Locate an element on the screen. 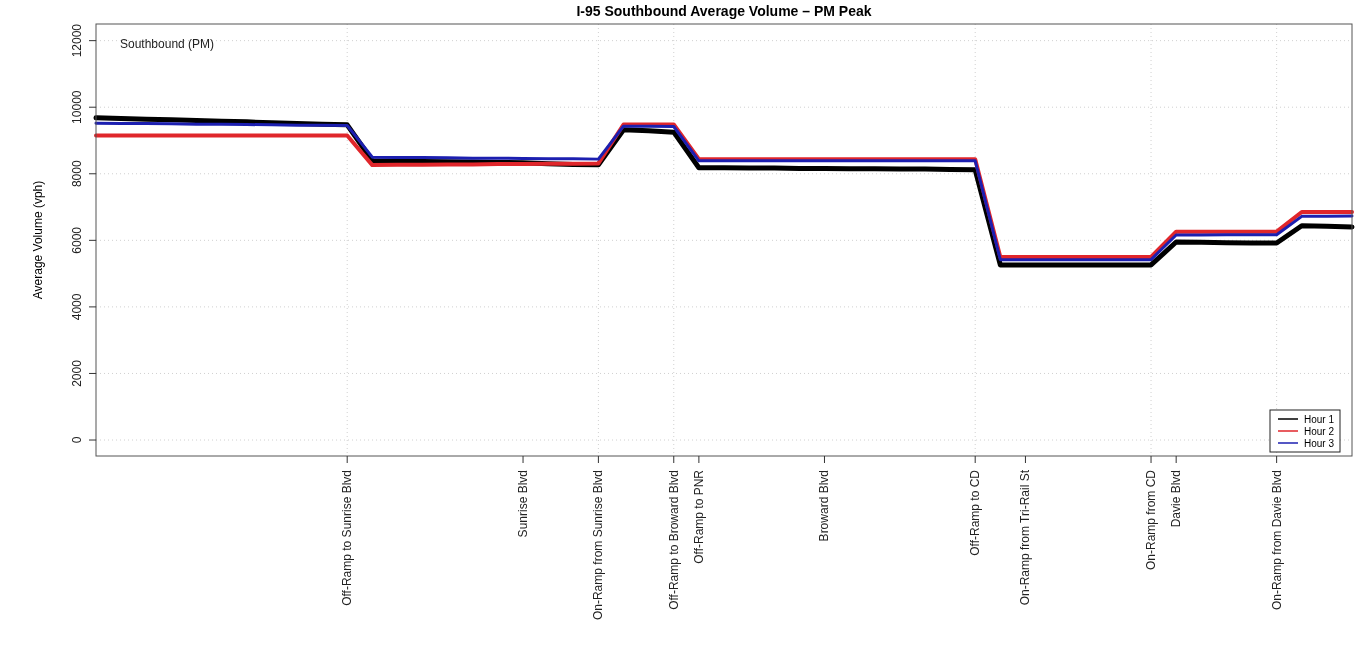  annotation: Southbound (PM) is located at coordinates (167, 44).